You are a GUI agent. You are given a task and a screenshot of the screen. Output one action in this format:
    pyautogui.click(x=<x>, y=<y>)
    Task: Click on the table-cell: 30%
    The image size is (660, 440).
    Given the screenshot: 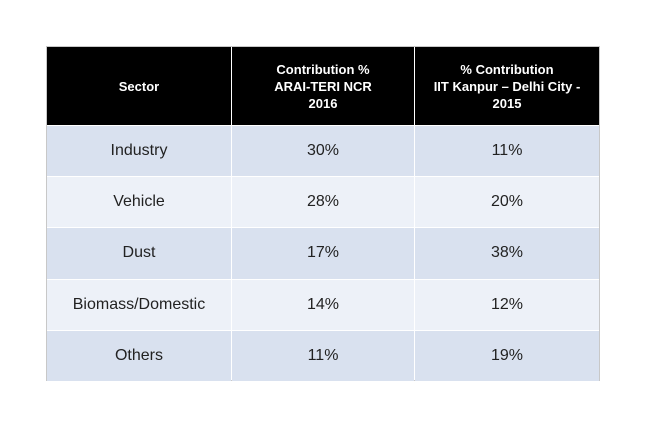 What is the action you would take?
    pyautogui.click(x=323, y=151)
    